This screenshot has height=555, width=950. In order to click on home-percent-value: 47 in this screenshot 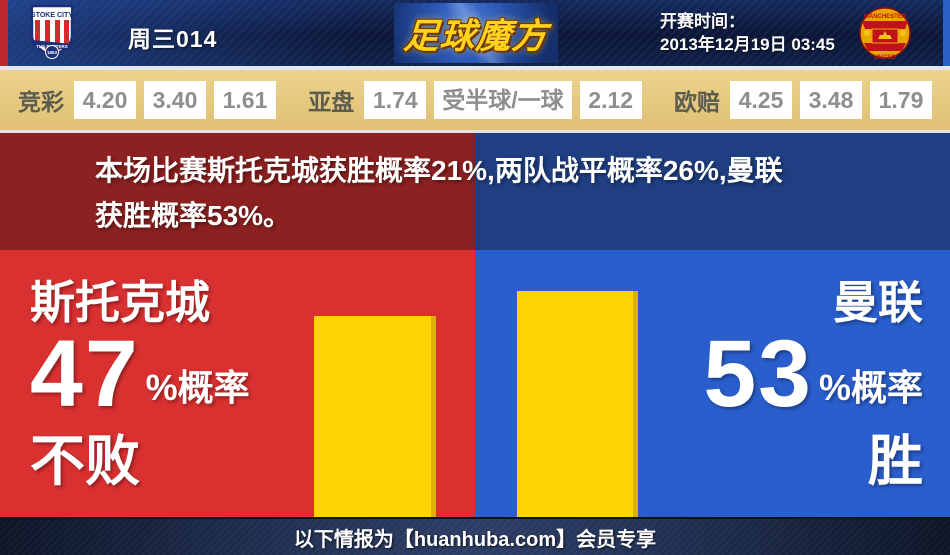, I will do `click(85, 374)`.